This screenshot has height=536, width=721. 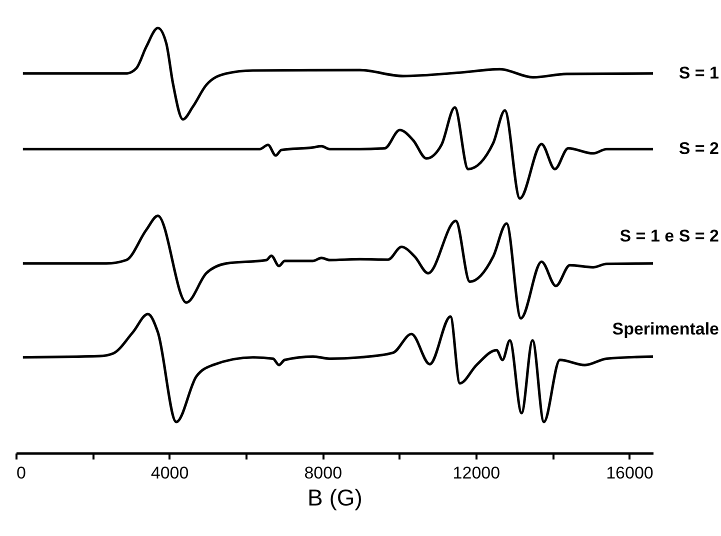 What do you see at coordinates (476, 473) in the screenshot?
I see `x-tick-label: 12000` at bounding box center [476, 473].